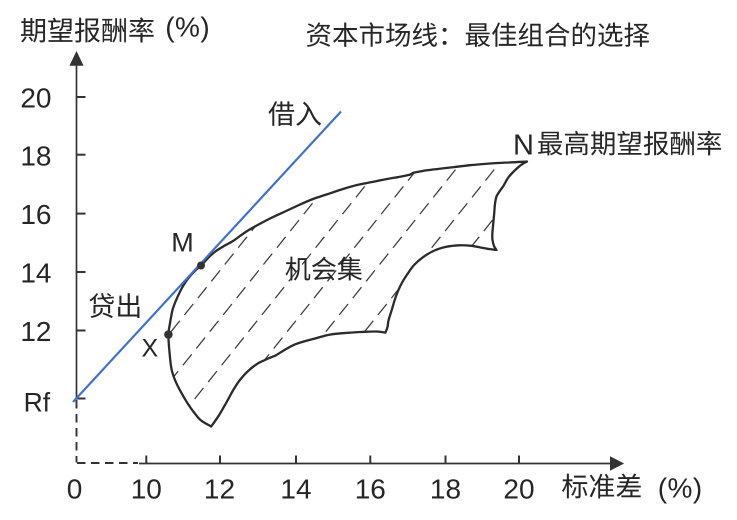 This screenshot has width=737, height=520. I want to click on svg-text: Rf, so click(37, 403).